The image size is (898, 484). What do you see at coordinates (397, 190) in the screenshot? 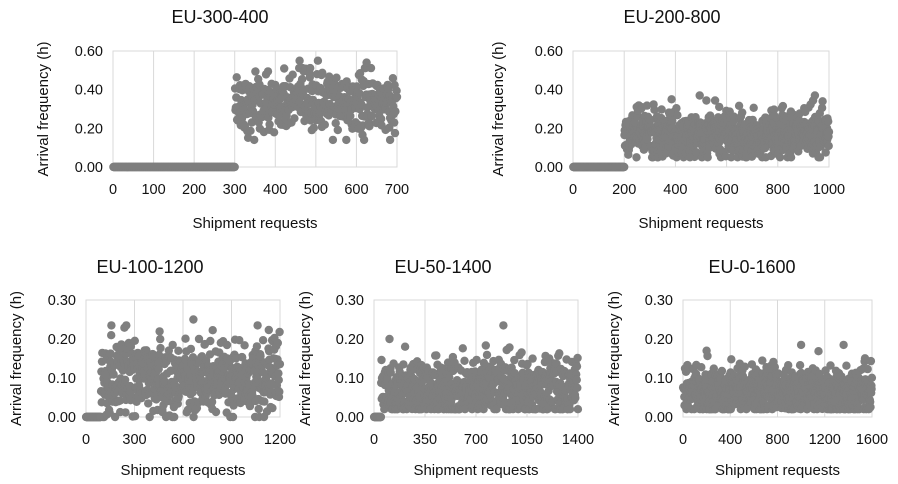
I see `x-tick-label: 700` at bounding box center [397, 190].